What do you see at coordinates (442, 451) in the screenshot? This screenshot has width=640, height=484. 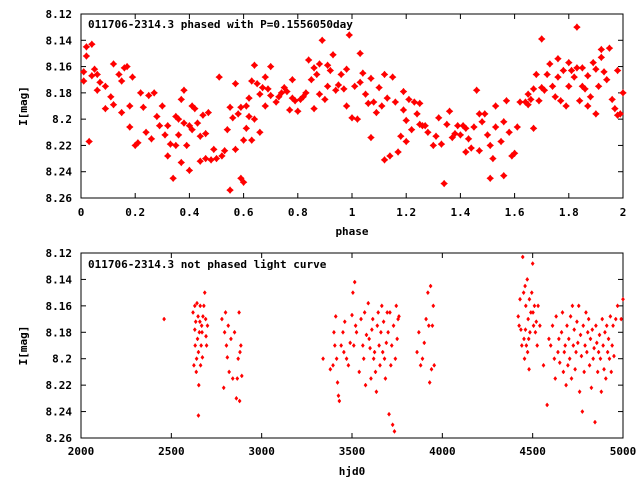 I see `chart-1-x-tick-label: 4000` at bounding box center [442, 451].